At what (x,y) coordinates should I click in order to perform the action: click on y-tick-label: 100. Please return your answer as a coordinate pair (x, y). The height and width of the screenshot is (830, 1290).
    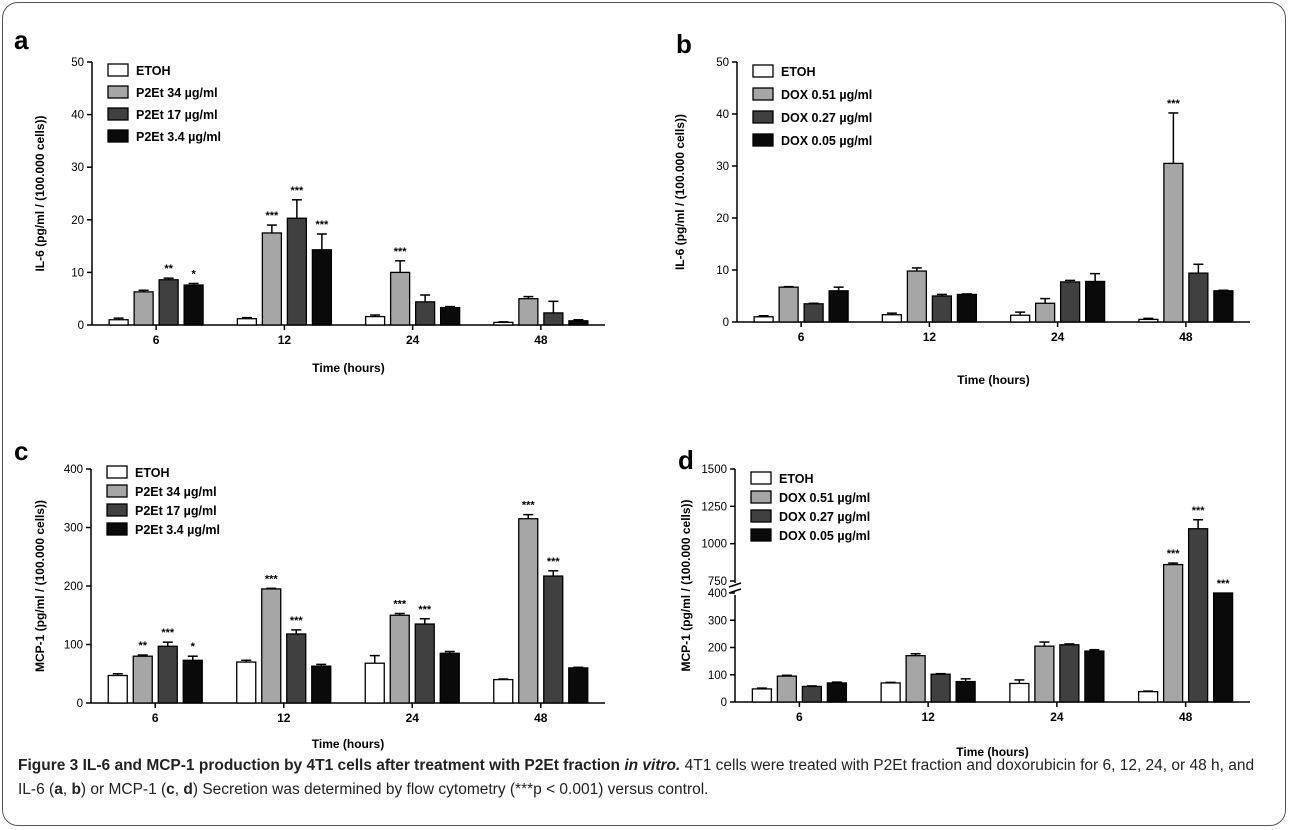
    Looking at the image, I should click on (73, 646).